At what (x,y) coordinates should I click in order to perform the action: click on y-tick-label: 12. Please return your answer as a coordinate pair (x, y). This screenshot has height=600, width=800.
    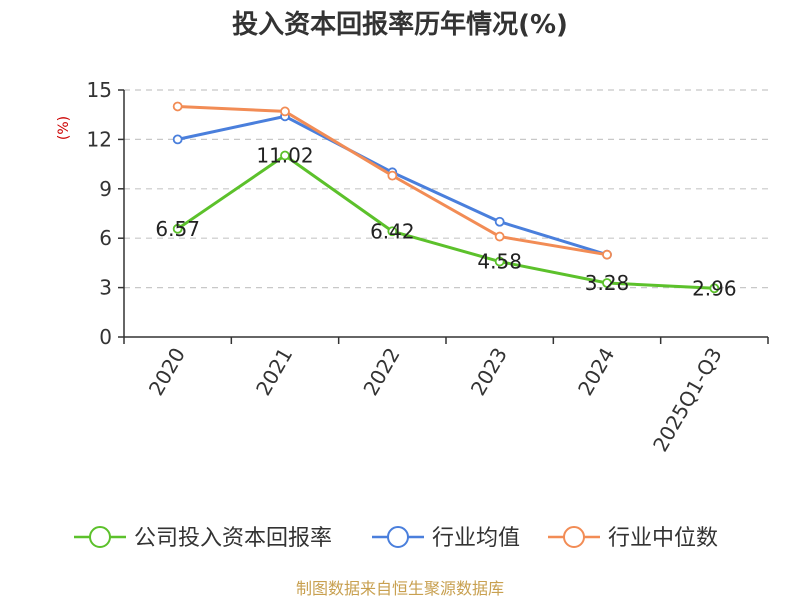
    Looking at the image, I should click on (99, 139).